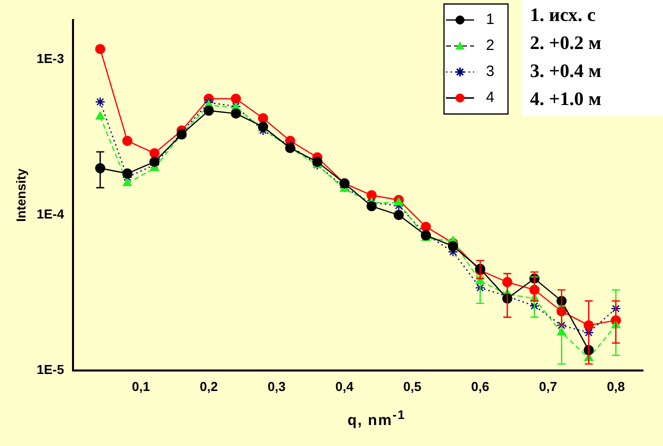 Image resolution: width=663 pixels, height=446 pixels. I want to click on x-tick-label: 0,3, so click(277, 386).